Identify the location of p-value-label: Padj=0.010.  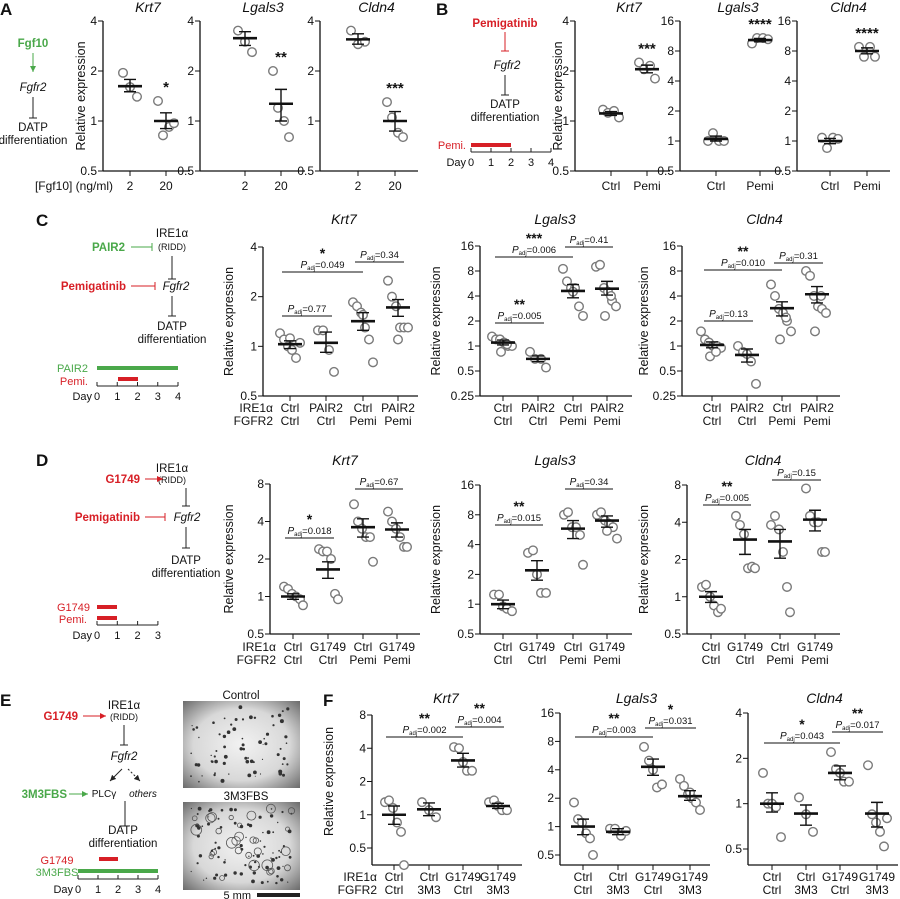
(743, 264).